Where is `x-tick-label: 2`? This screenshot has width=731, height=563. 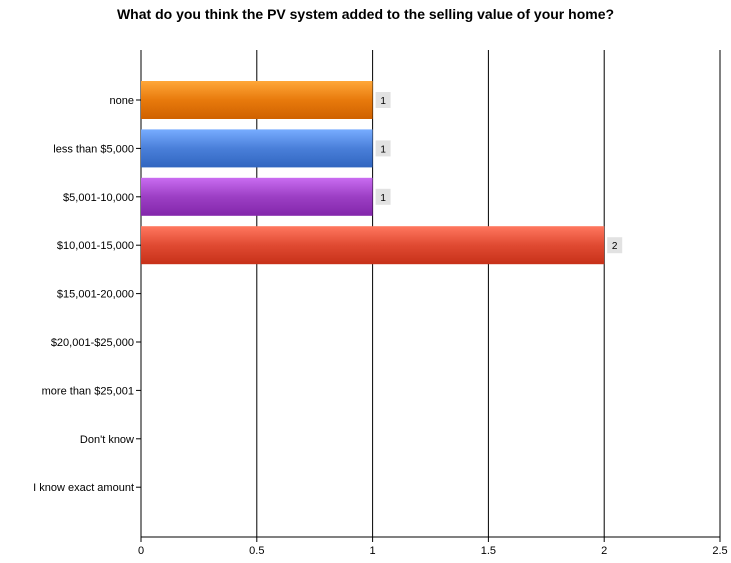
x-tick-label: 2 is located at coordinates (604, 551).